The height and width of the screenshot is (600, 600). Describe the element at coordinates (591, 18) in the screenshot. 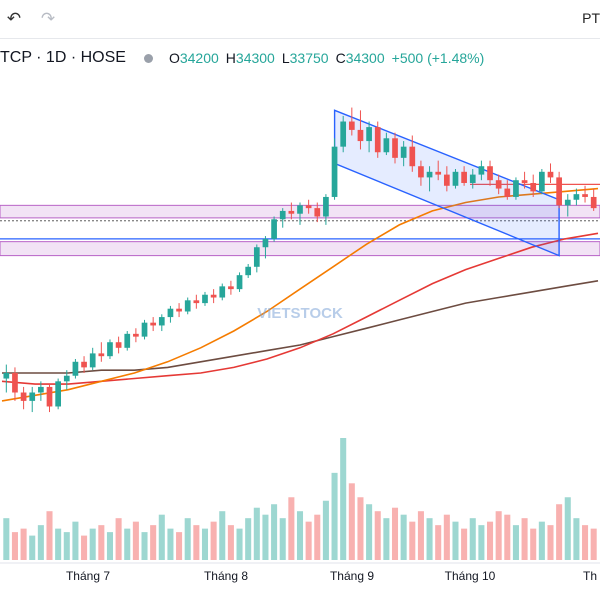

I see `toolbar-right-text: PT` at that location.